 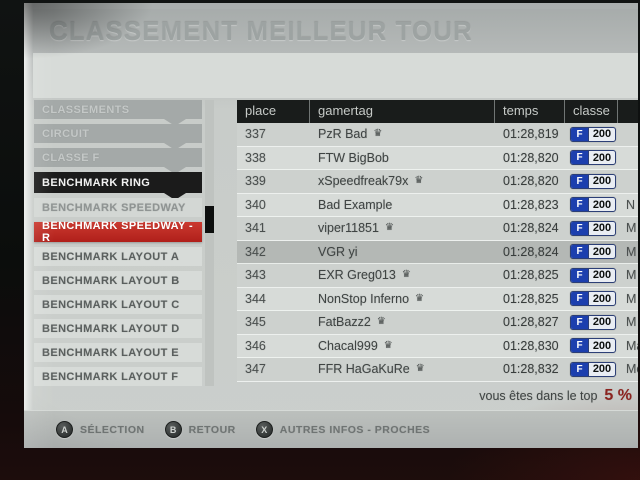 I want to click on sidebar-item-benchmark-ring: BENCHMARK RING, so click(x=118, y=186).